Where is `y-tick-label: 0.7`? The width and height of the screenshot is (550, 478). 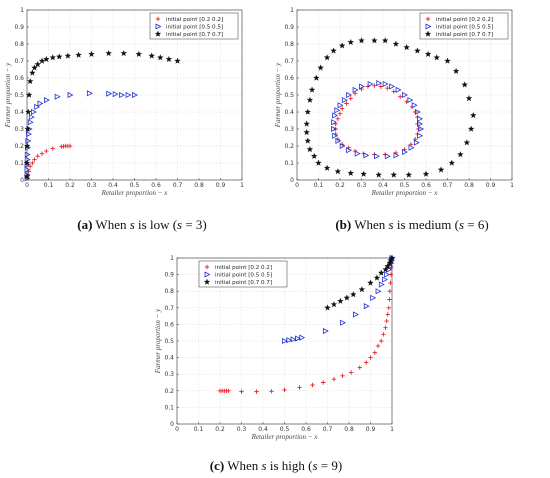 y-tick-label: 0.7 is located at coordinates (19, 61).